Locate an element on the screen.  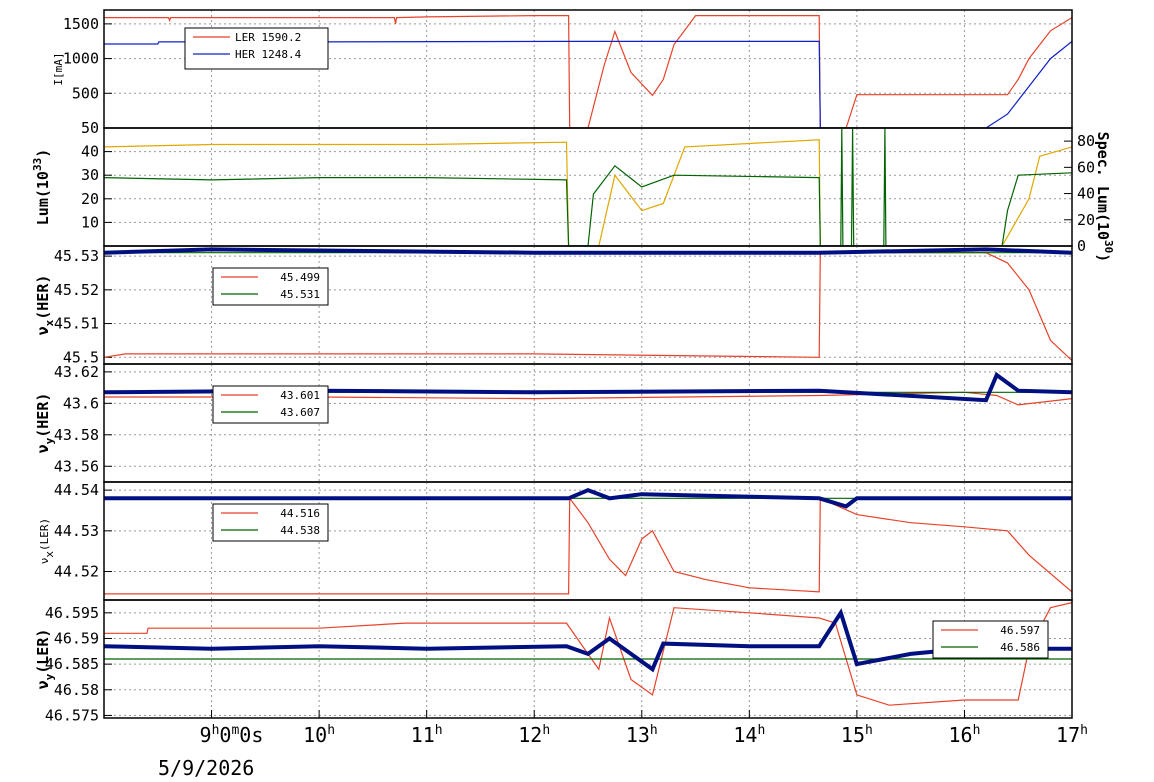
x-tick-label: 11h is located at coordinates (427, 735).